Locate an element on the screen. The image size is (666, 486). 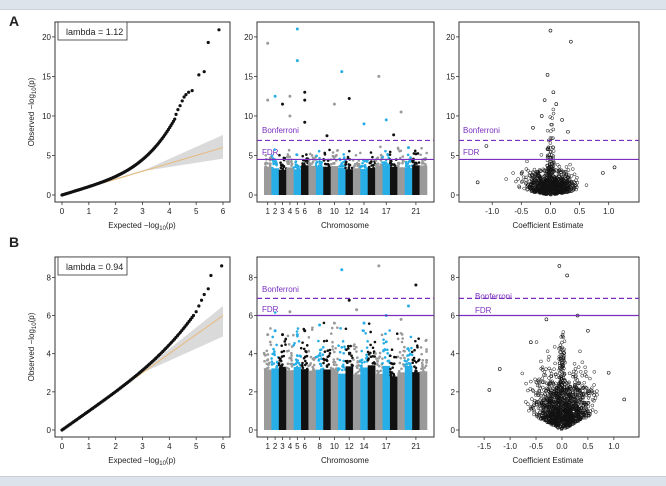
x-tick-label: 0.0 is located at coordinates (562, 446).